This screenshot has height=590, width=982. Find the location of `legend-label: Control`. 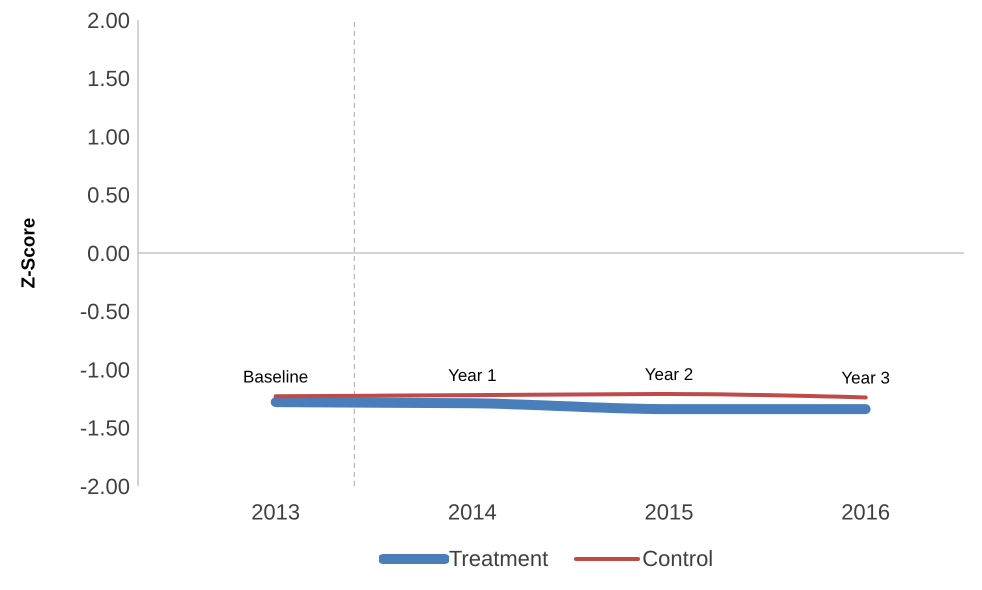

legend-label: Control is located at coordinates (678, 559).